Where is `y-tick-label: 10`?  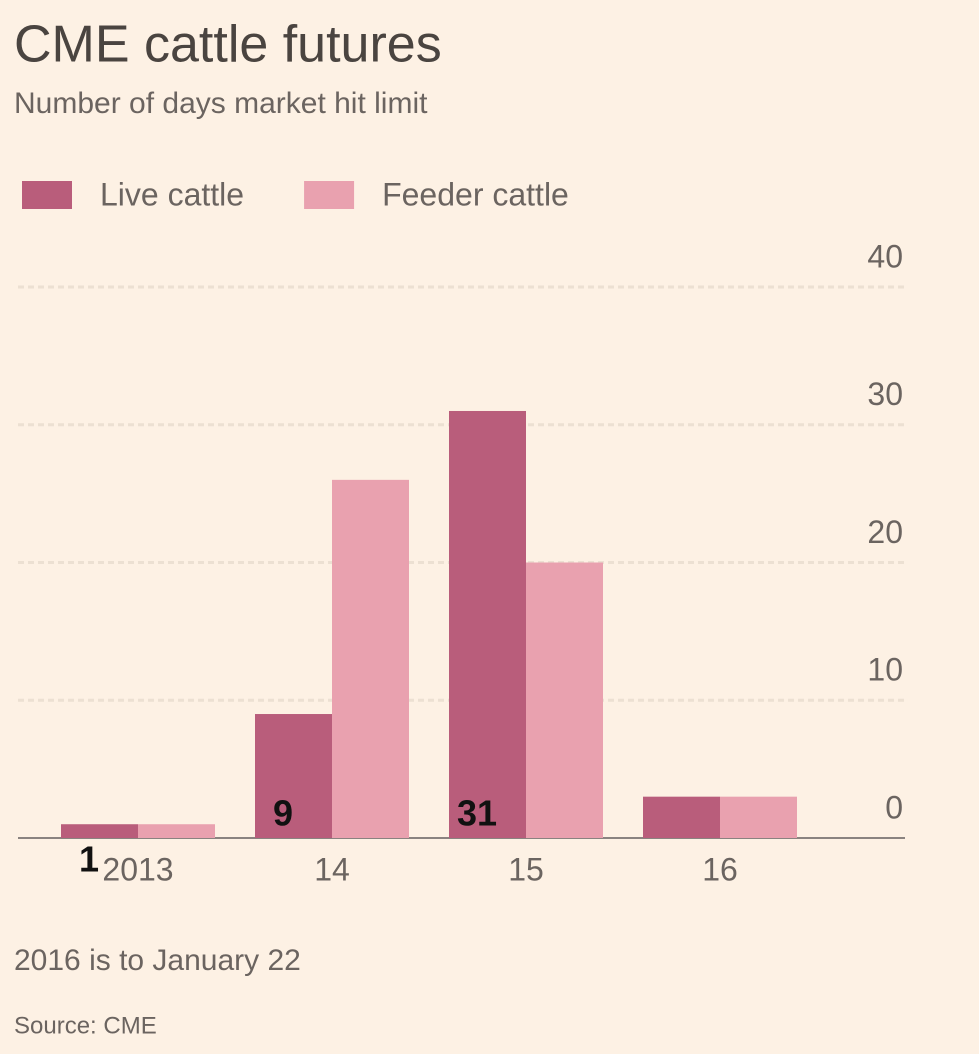 y-tick-label: 10 is located at coordinates (885, 670).